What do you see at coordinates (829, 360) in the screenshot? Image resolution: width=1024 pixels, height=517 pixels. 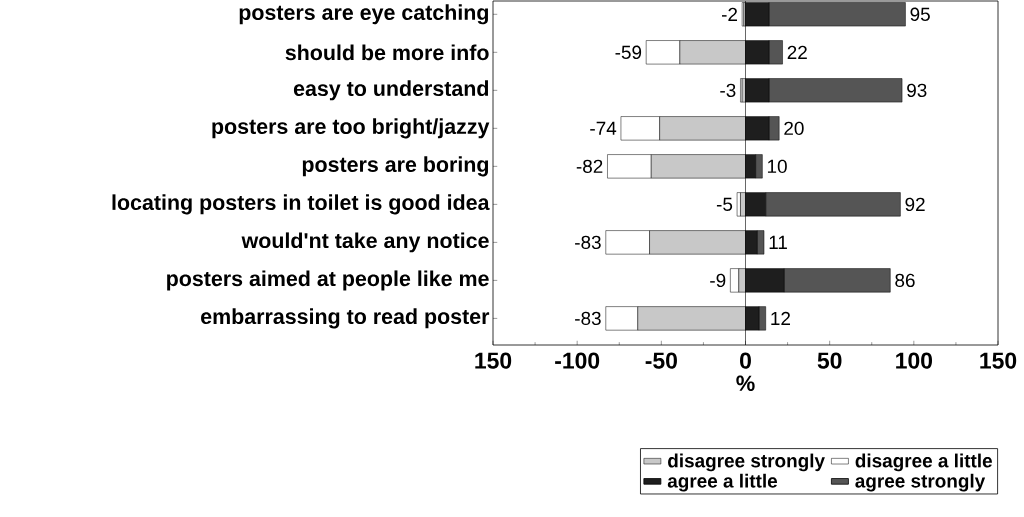 I see `x-tick-label: 50` at bounding box center [829, 360].